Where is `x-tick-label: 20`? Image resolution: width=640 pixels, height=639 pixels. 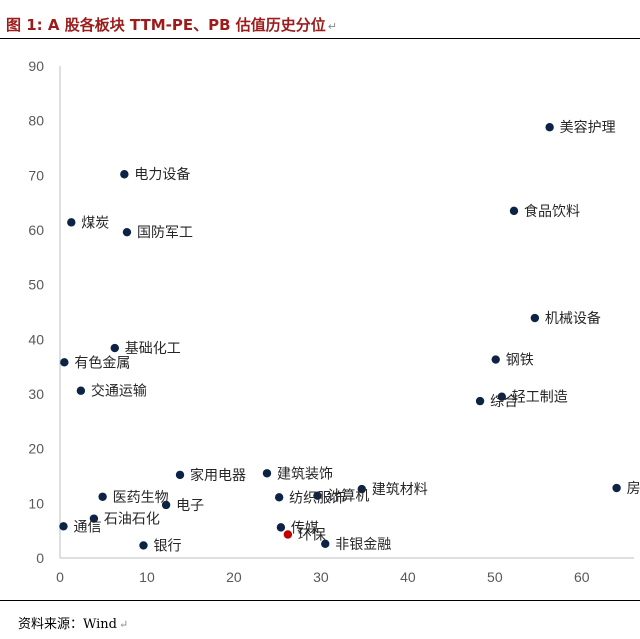 x-tick-label: 20 is located at coordinates (234, 577).